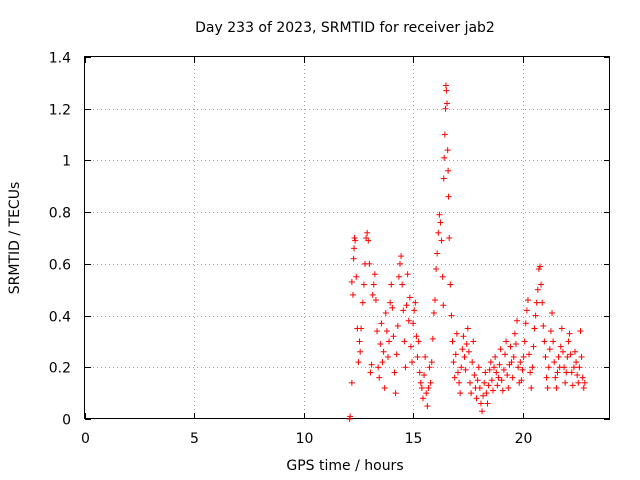 The height and width of the screenshot is (480, 640). I want to click on x-tick-label: 5, so click(194, 439).